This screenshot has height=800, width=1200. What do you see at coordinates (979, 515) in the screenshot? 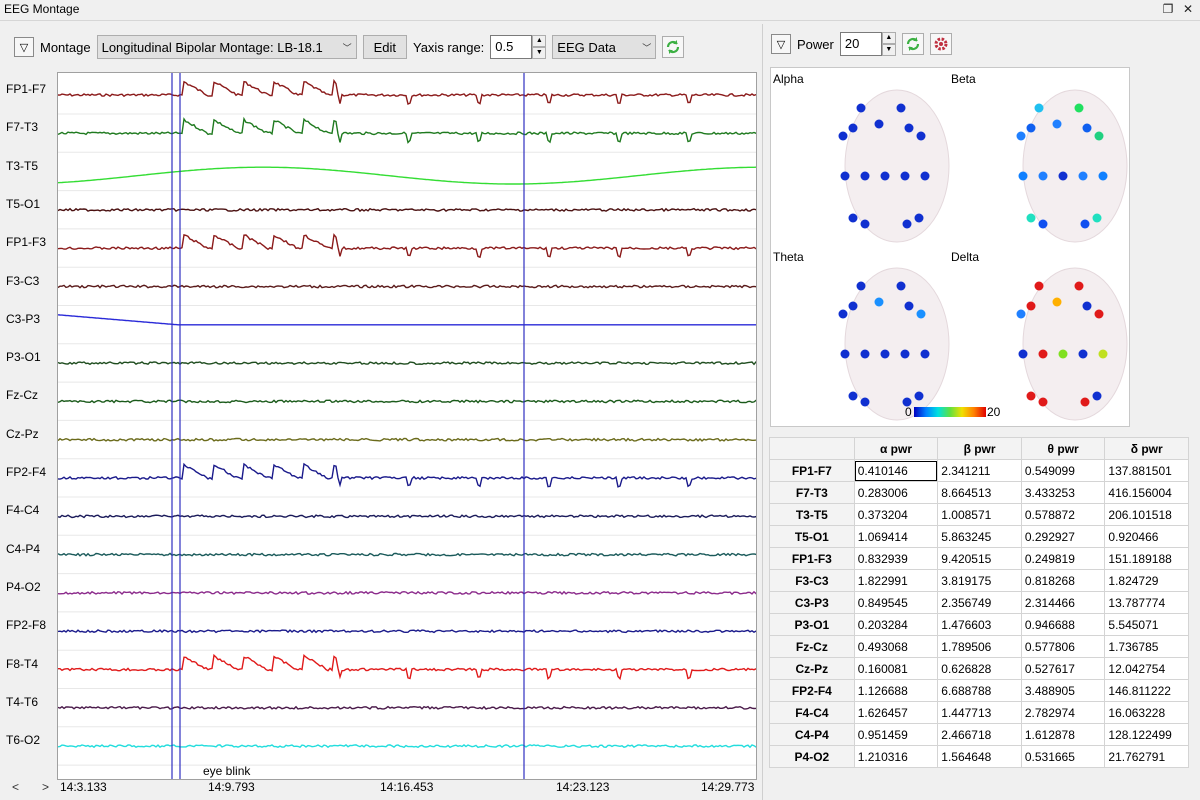
I see `table-row: T3-T5 0.373204 1.008571 0.578872 206.101518` at bounding box center [979, 515].